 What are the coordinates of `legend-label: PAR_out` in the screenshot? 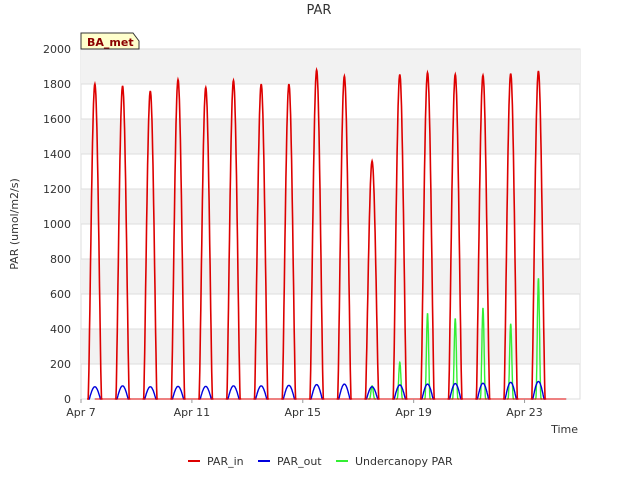 It's located at (299, 461).